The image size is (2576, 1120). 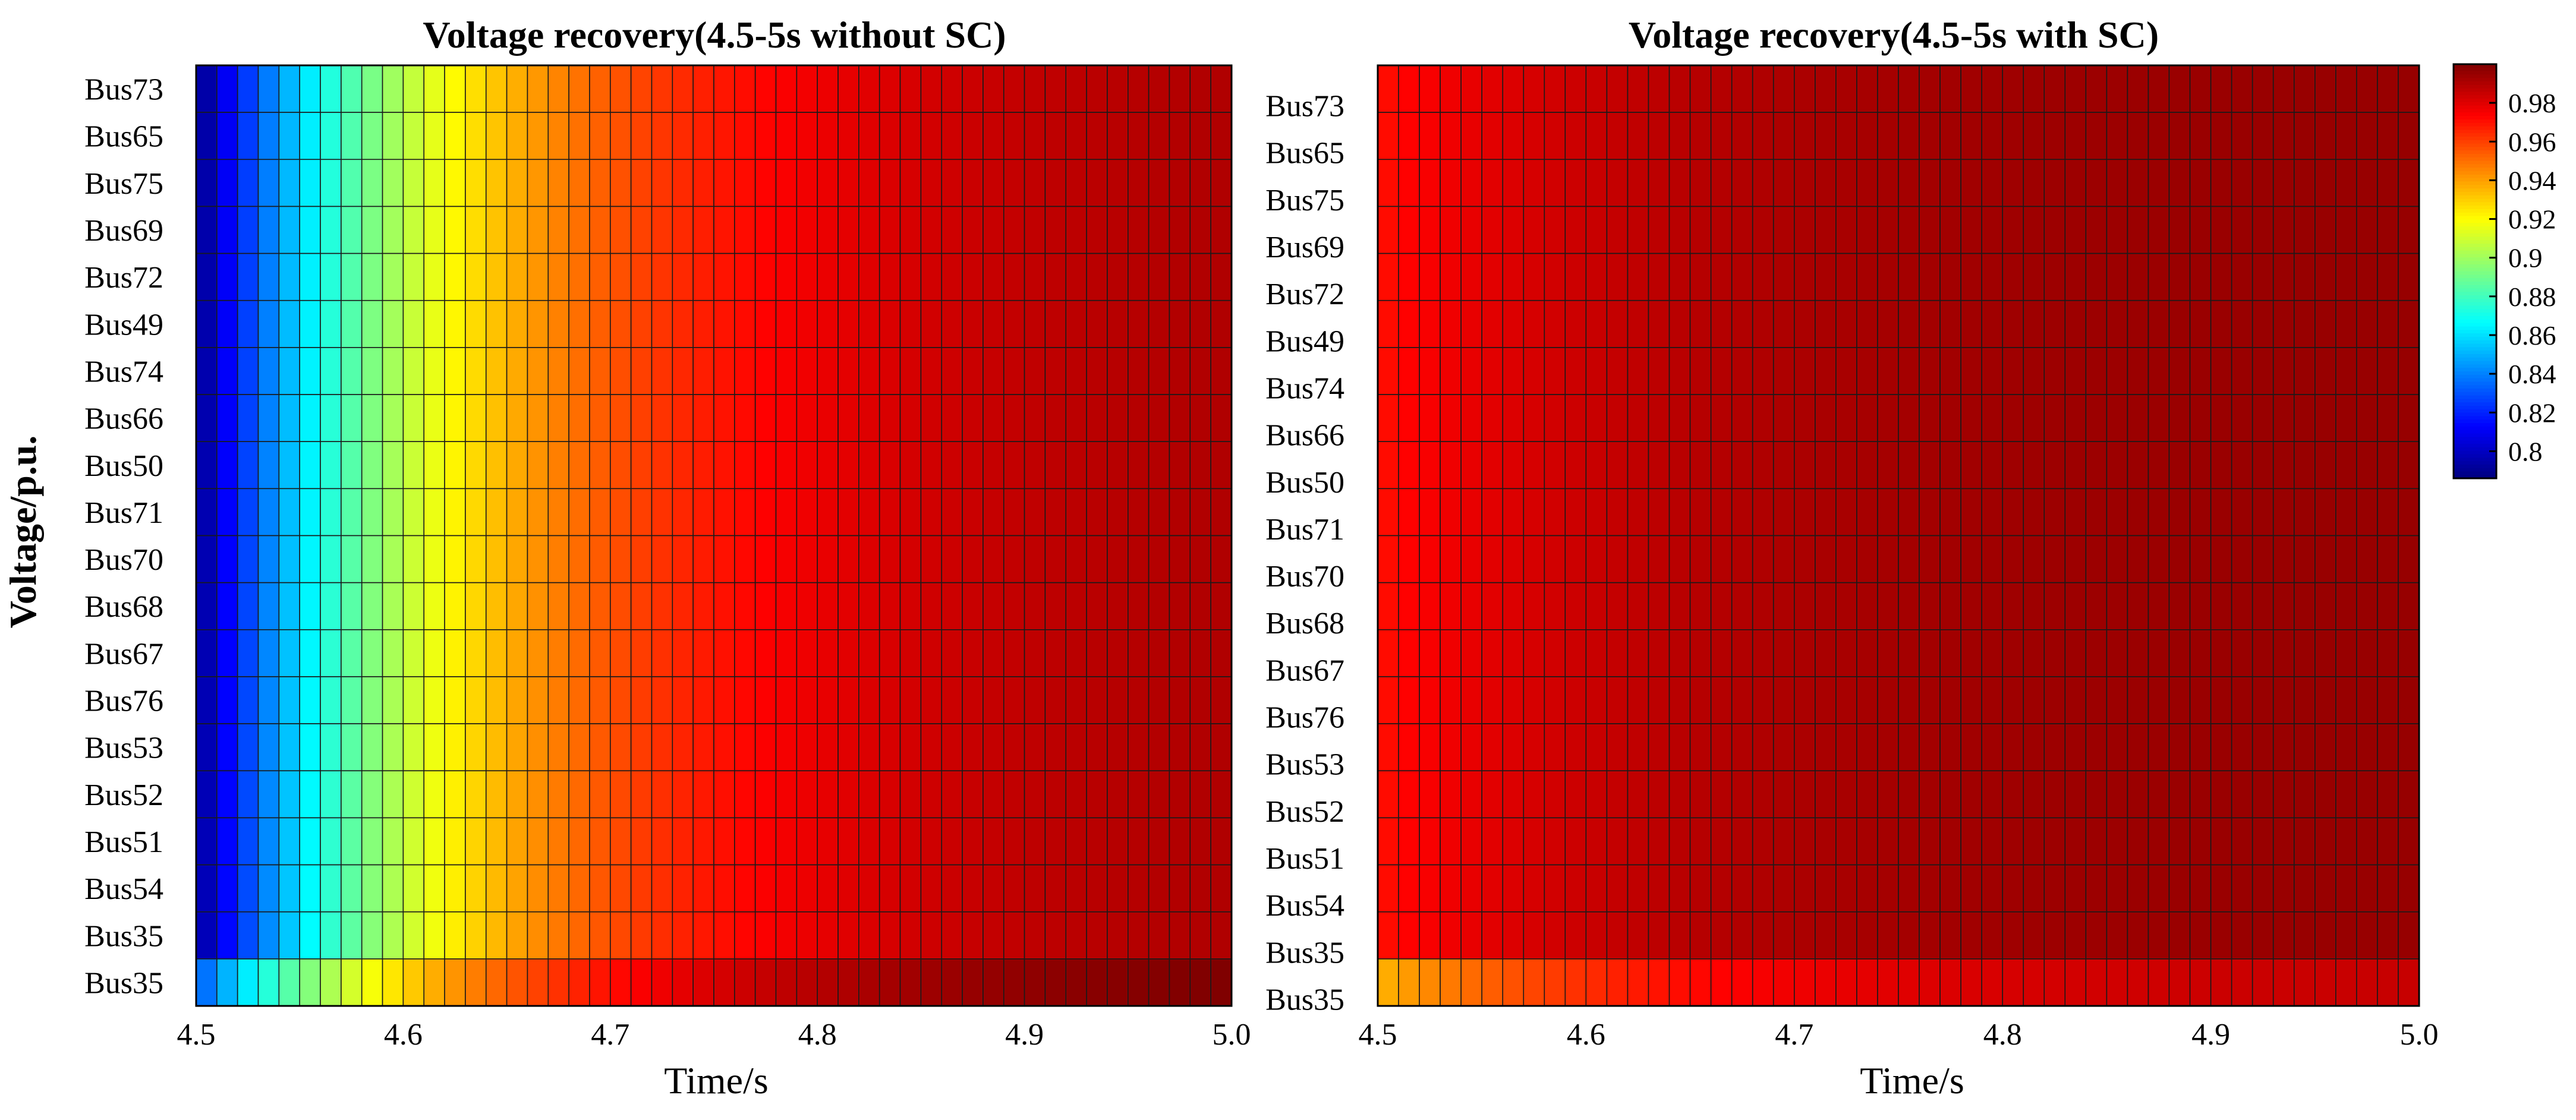 What do you see at coordinates (123, 889) in the screenshot?
I see `left-row-label: Bus54` at bounding box center [123, 889].